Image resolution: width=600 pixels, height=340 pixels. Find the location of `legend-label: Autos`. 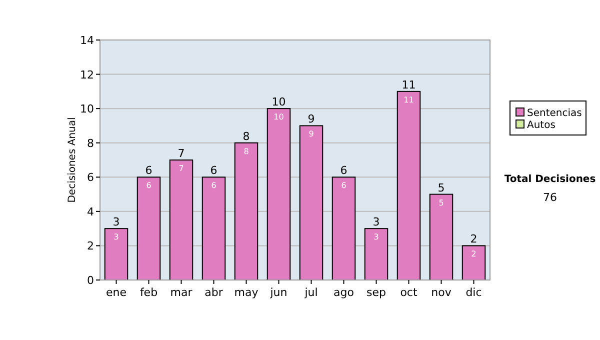

legend-label: Autos is located at coordinates (541, 125).